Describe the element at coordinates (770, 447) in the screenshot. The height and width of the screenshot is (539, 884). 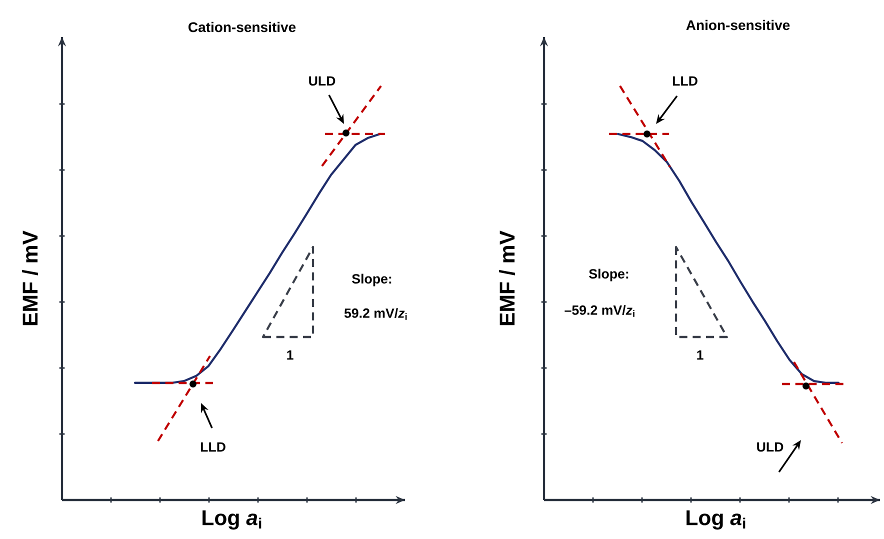
I see `annotation: ULD` at that location.